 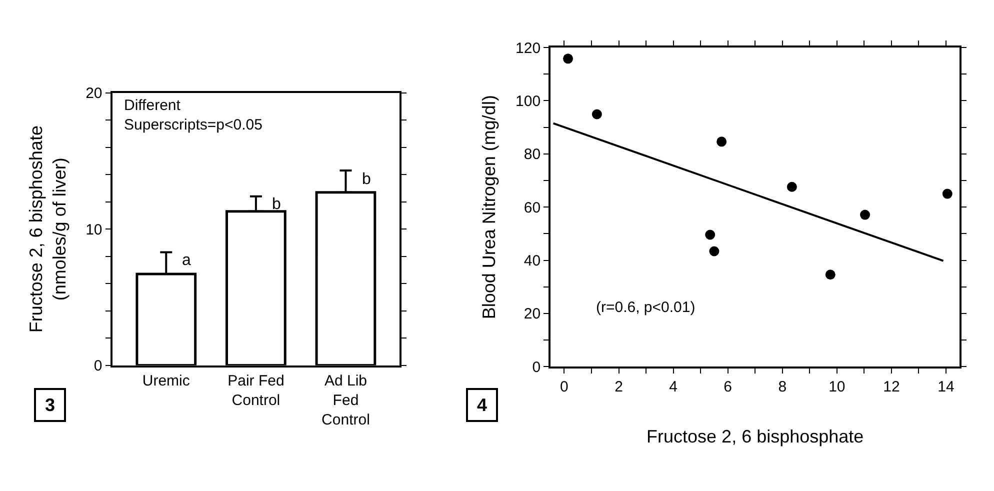 I want to click on y-axis-title: Blood Urea Nitrogen (mg/dl), so click(x=489, y=207).